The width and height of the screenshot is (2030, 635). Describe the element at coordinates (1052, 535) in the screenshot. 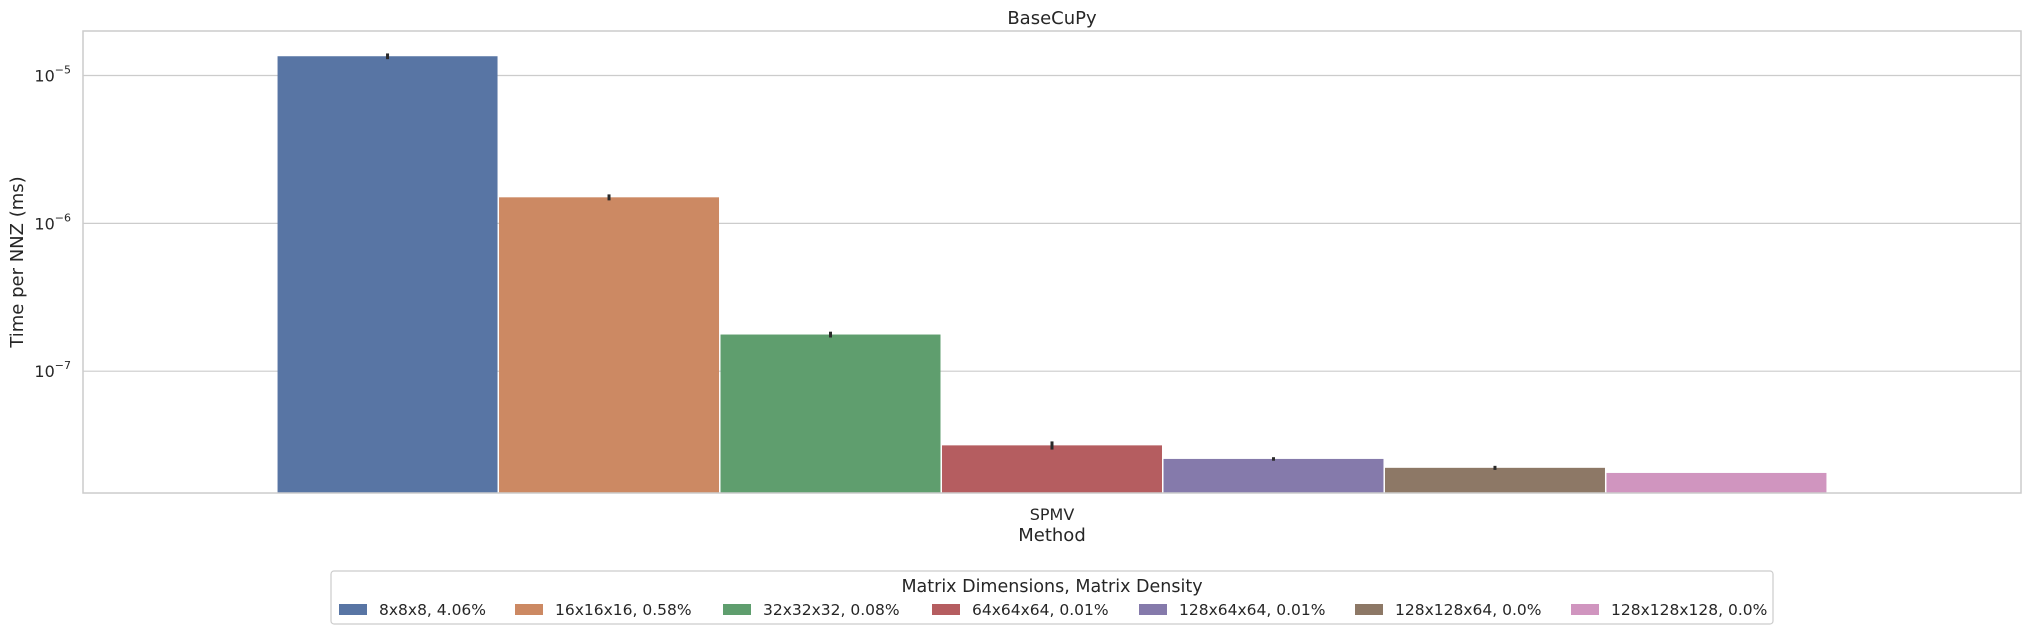

I see `x-axis-label: Method` at that location.